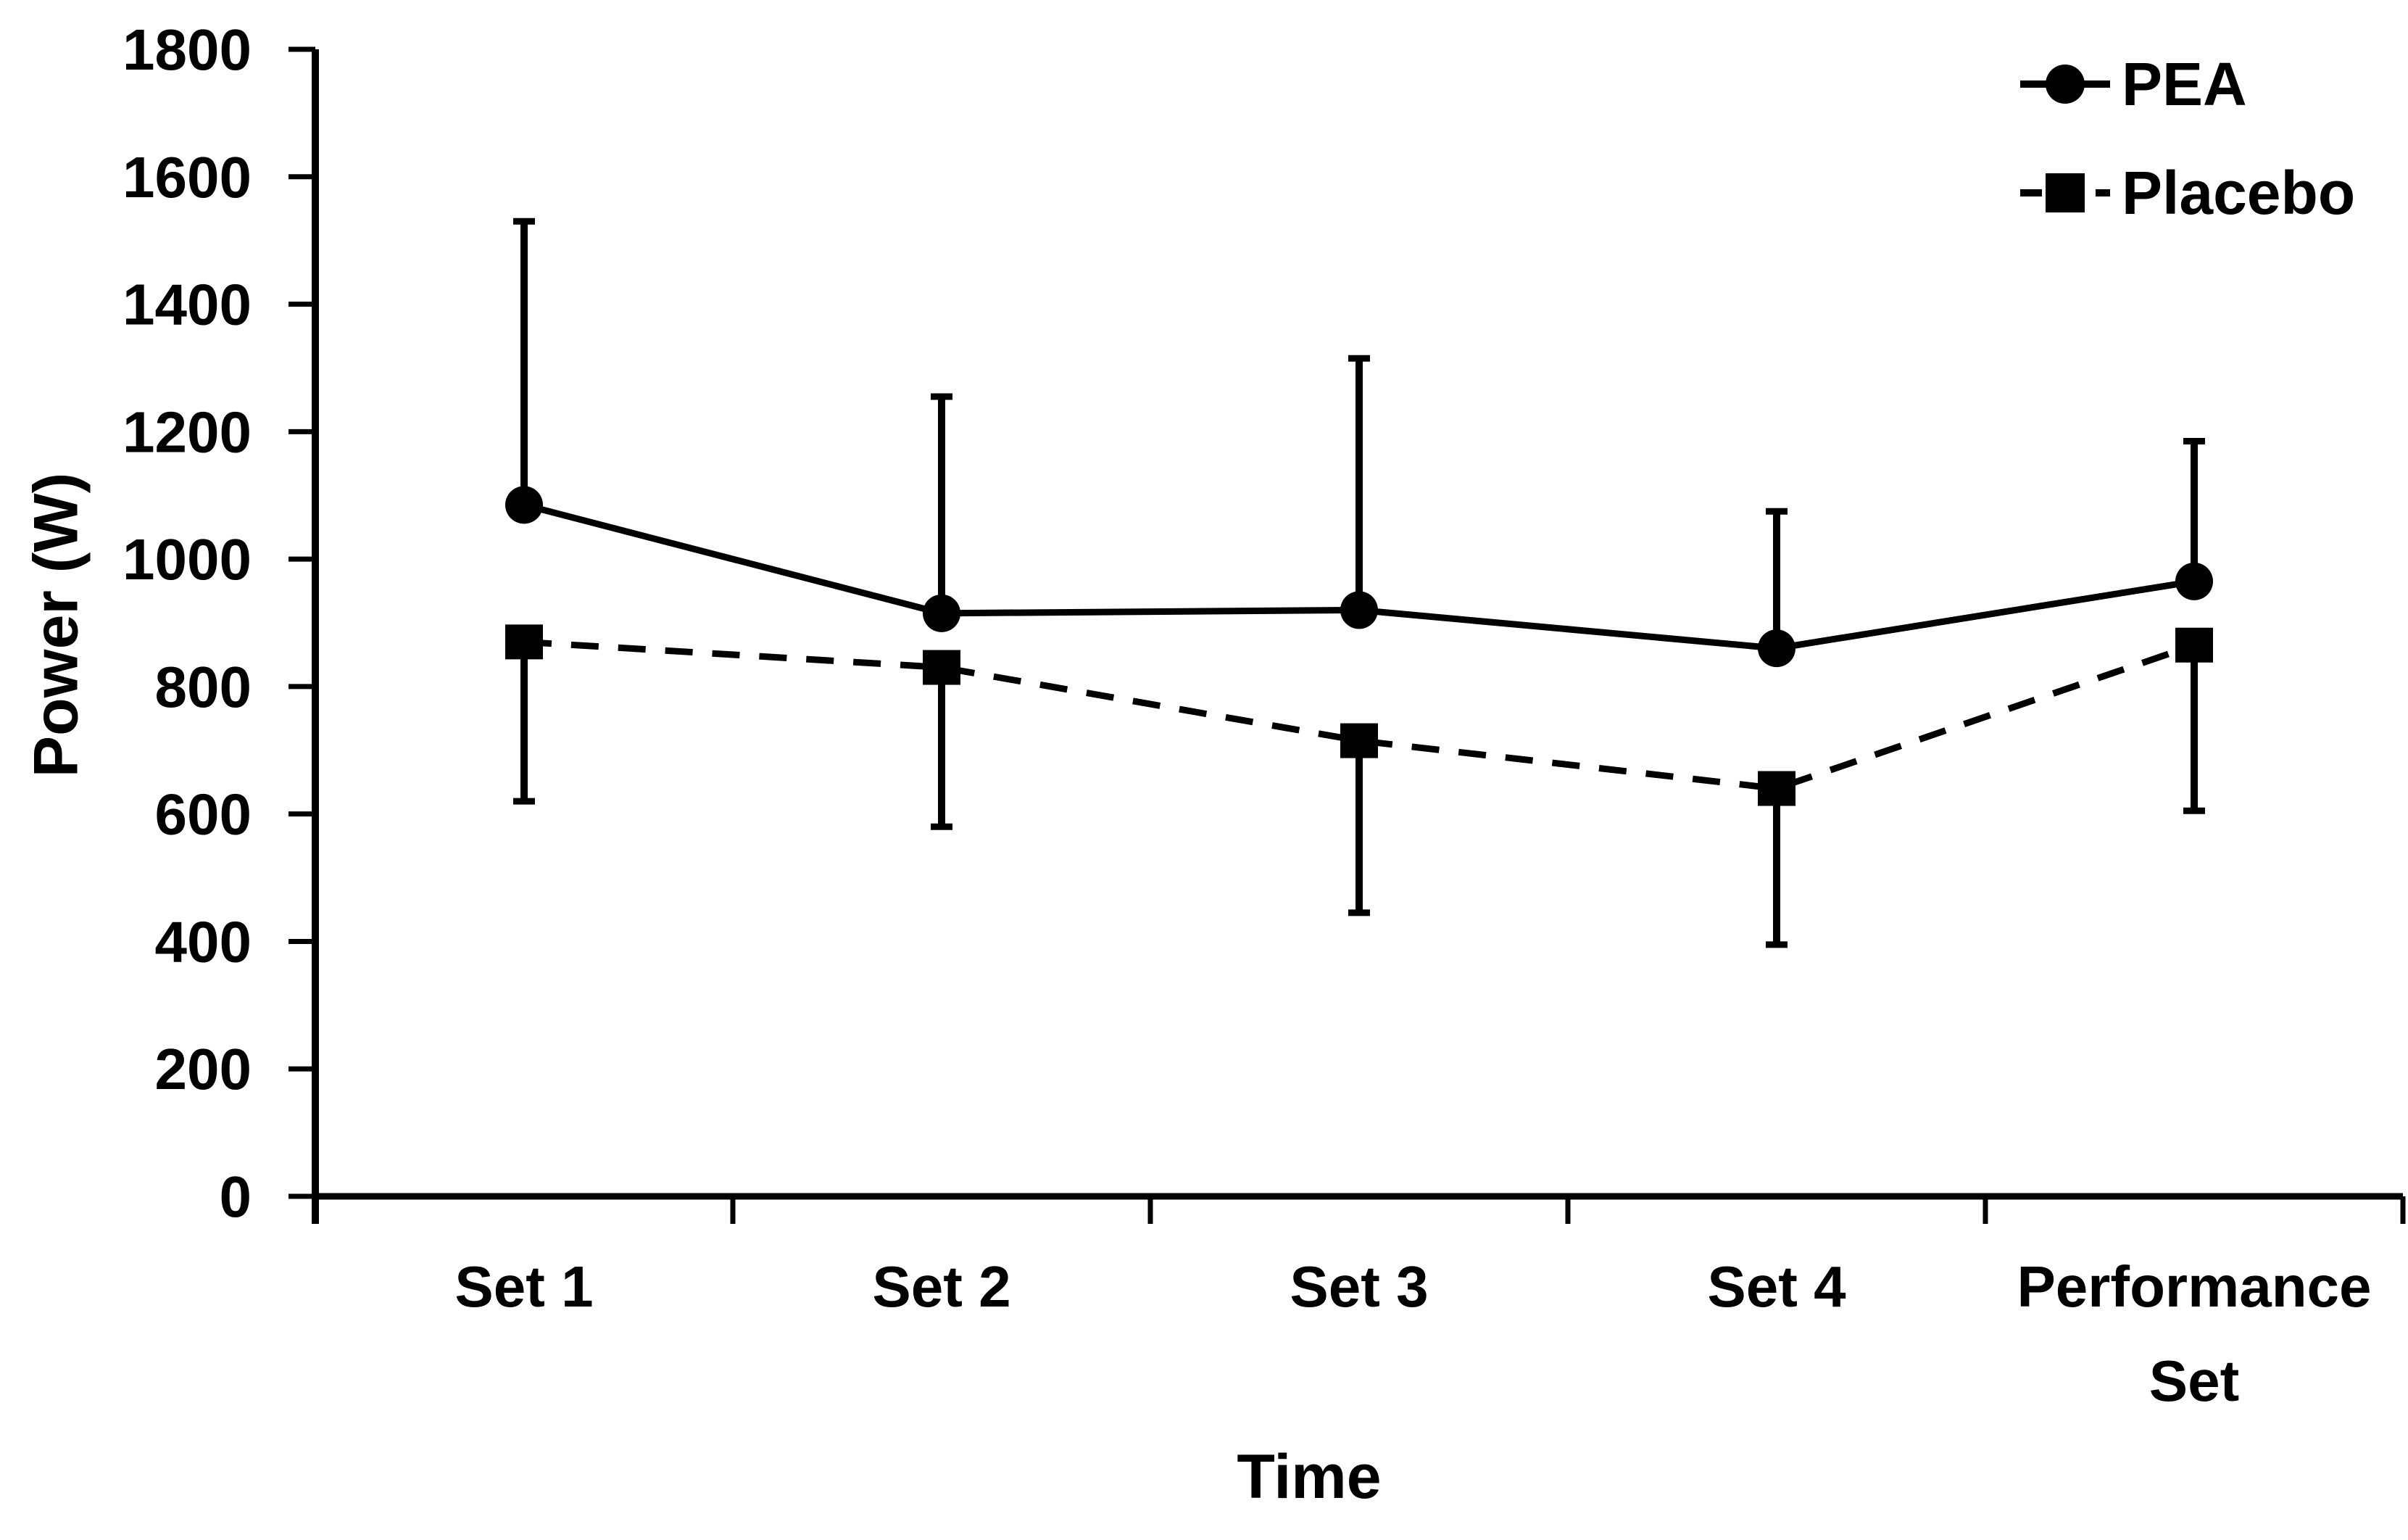  What do you see at coordinates (203, 1069) in the screenshot?
I see `y-tick-label-200: 200` at bounding box center [203, 1069].